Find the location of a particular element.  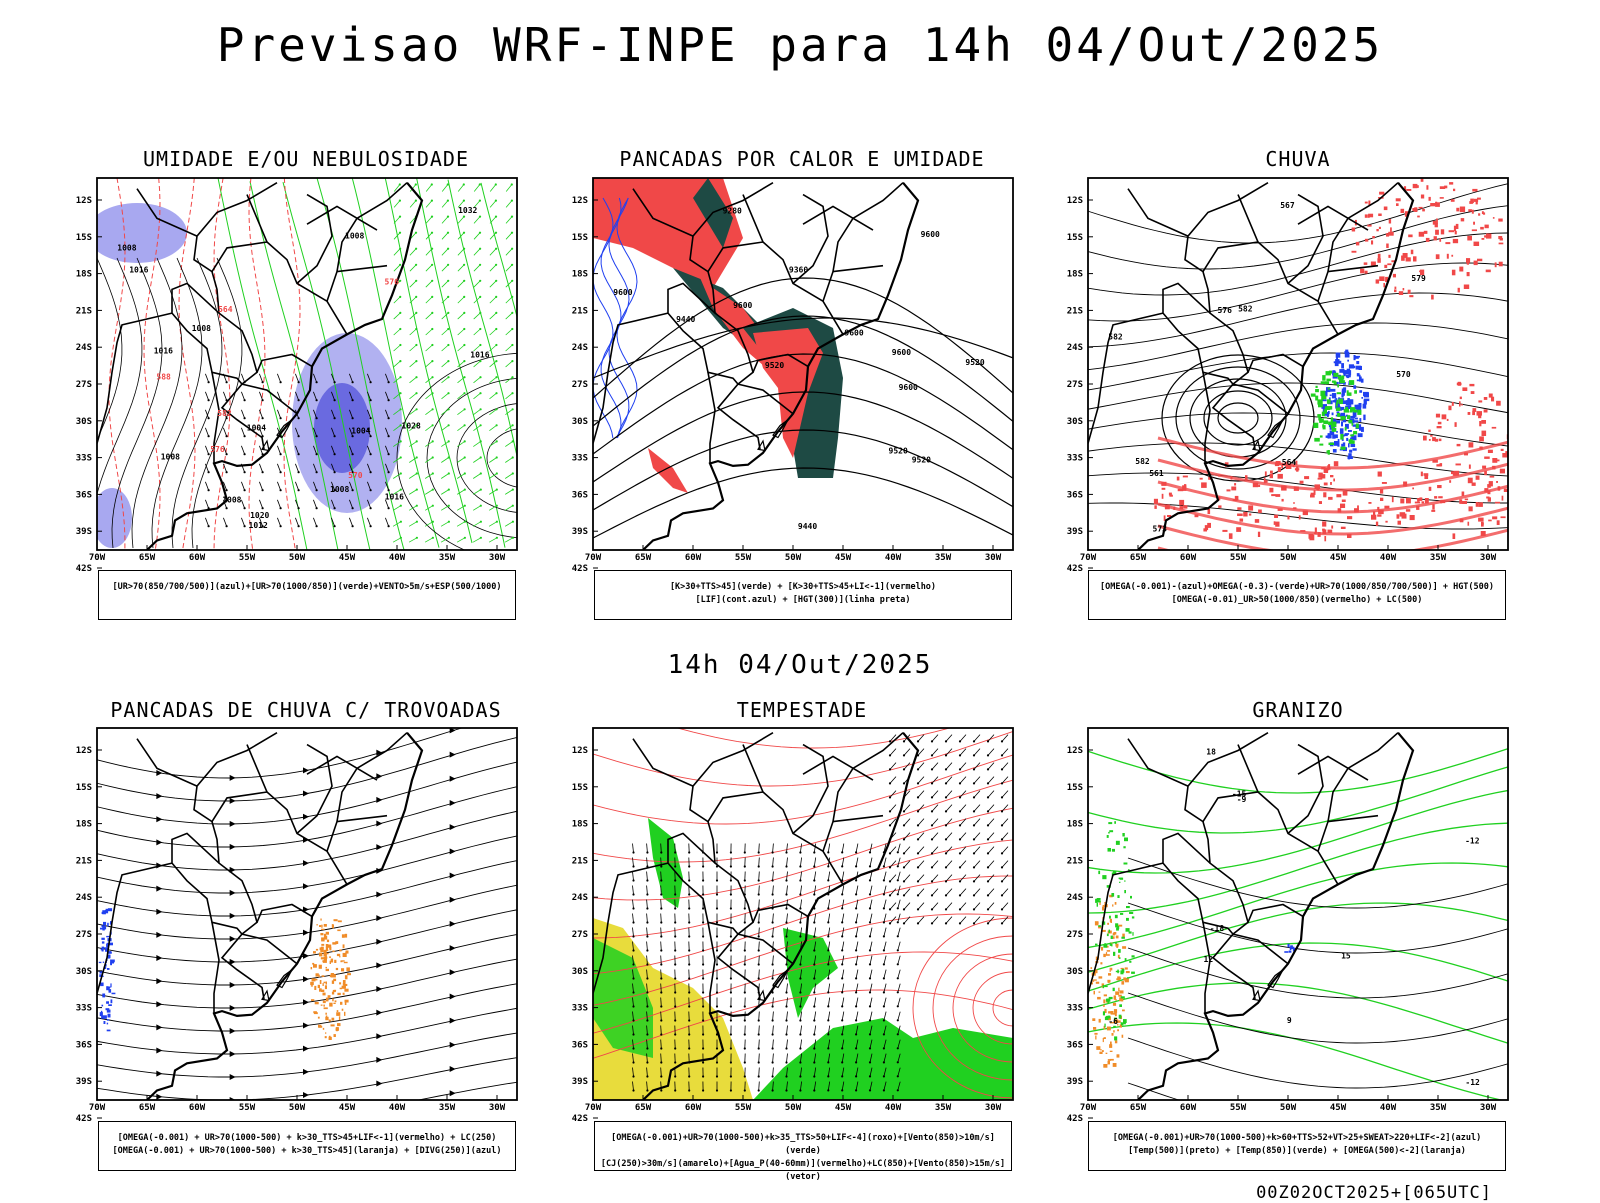

lat-tick-label: 36S is located at coordinates (580, 495).